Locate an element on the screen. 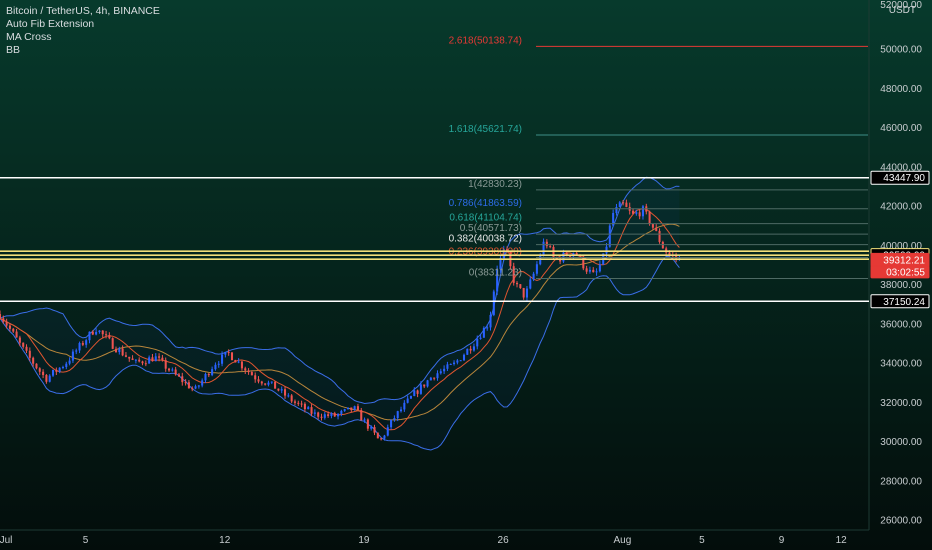  fib-label: 0.786(41863.59) is located at coordinates (485, 203).